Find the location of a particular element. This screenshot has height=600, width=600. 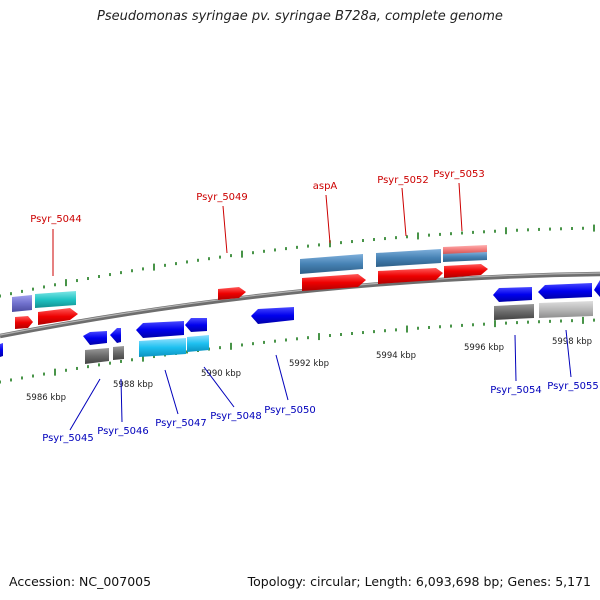

genome-backbone-highlight is located at coordinates (300, 304).